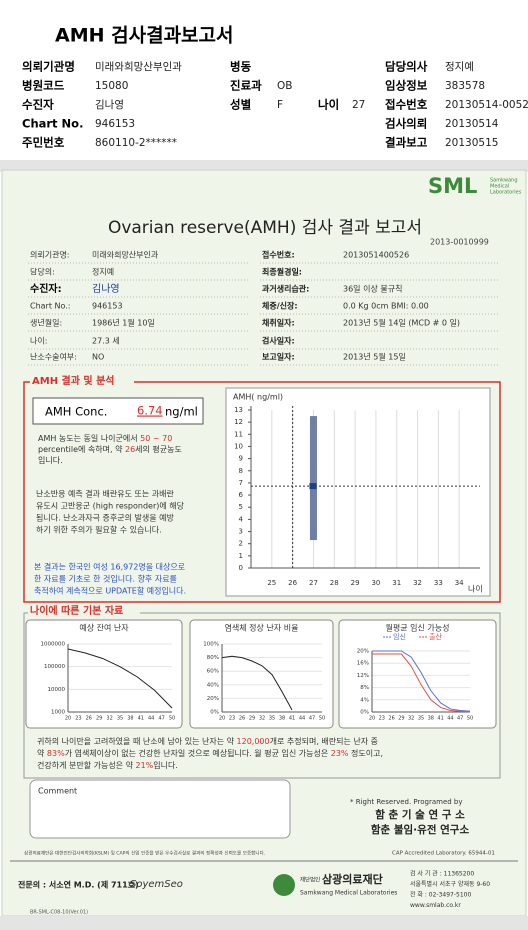 The height and width of the screenshot is (930, 528). What do you see at coordinates (110, 591) in the screenshot?
I see `text-line: 축적하여 계속적으로 UPDATE할 예정입니다.` at bounding box center [110, 591].